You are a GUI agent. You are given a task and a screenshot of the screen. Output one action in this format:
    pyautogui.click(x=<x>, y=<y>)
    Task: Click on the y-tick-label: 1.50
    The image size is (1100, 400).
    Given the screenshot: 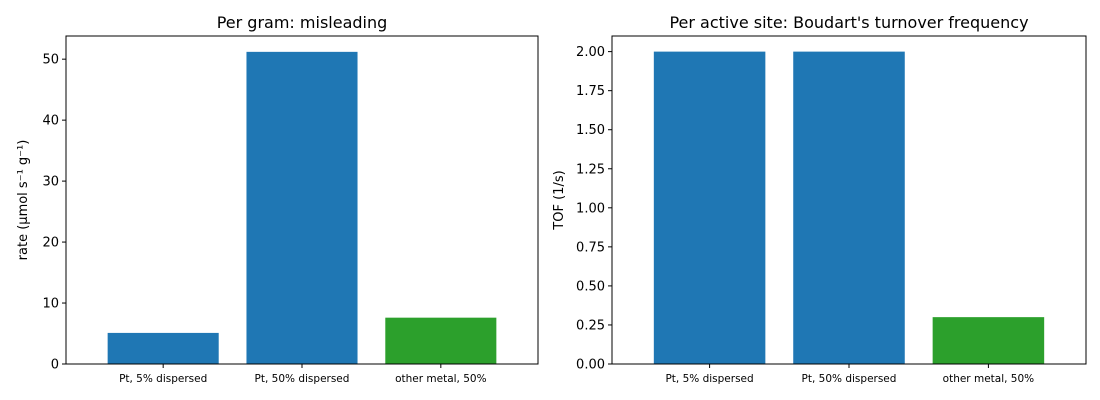 What is the action you would take?
    pyautogui.click(x=590, y=130)
    